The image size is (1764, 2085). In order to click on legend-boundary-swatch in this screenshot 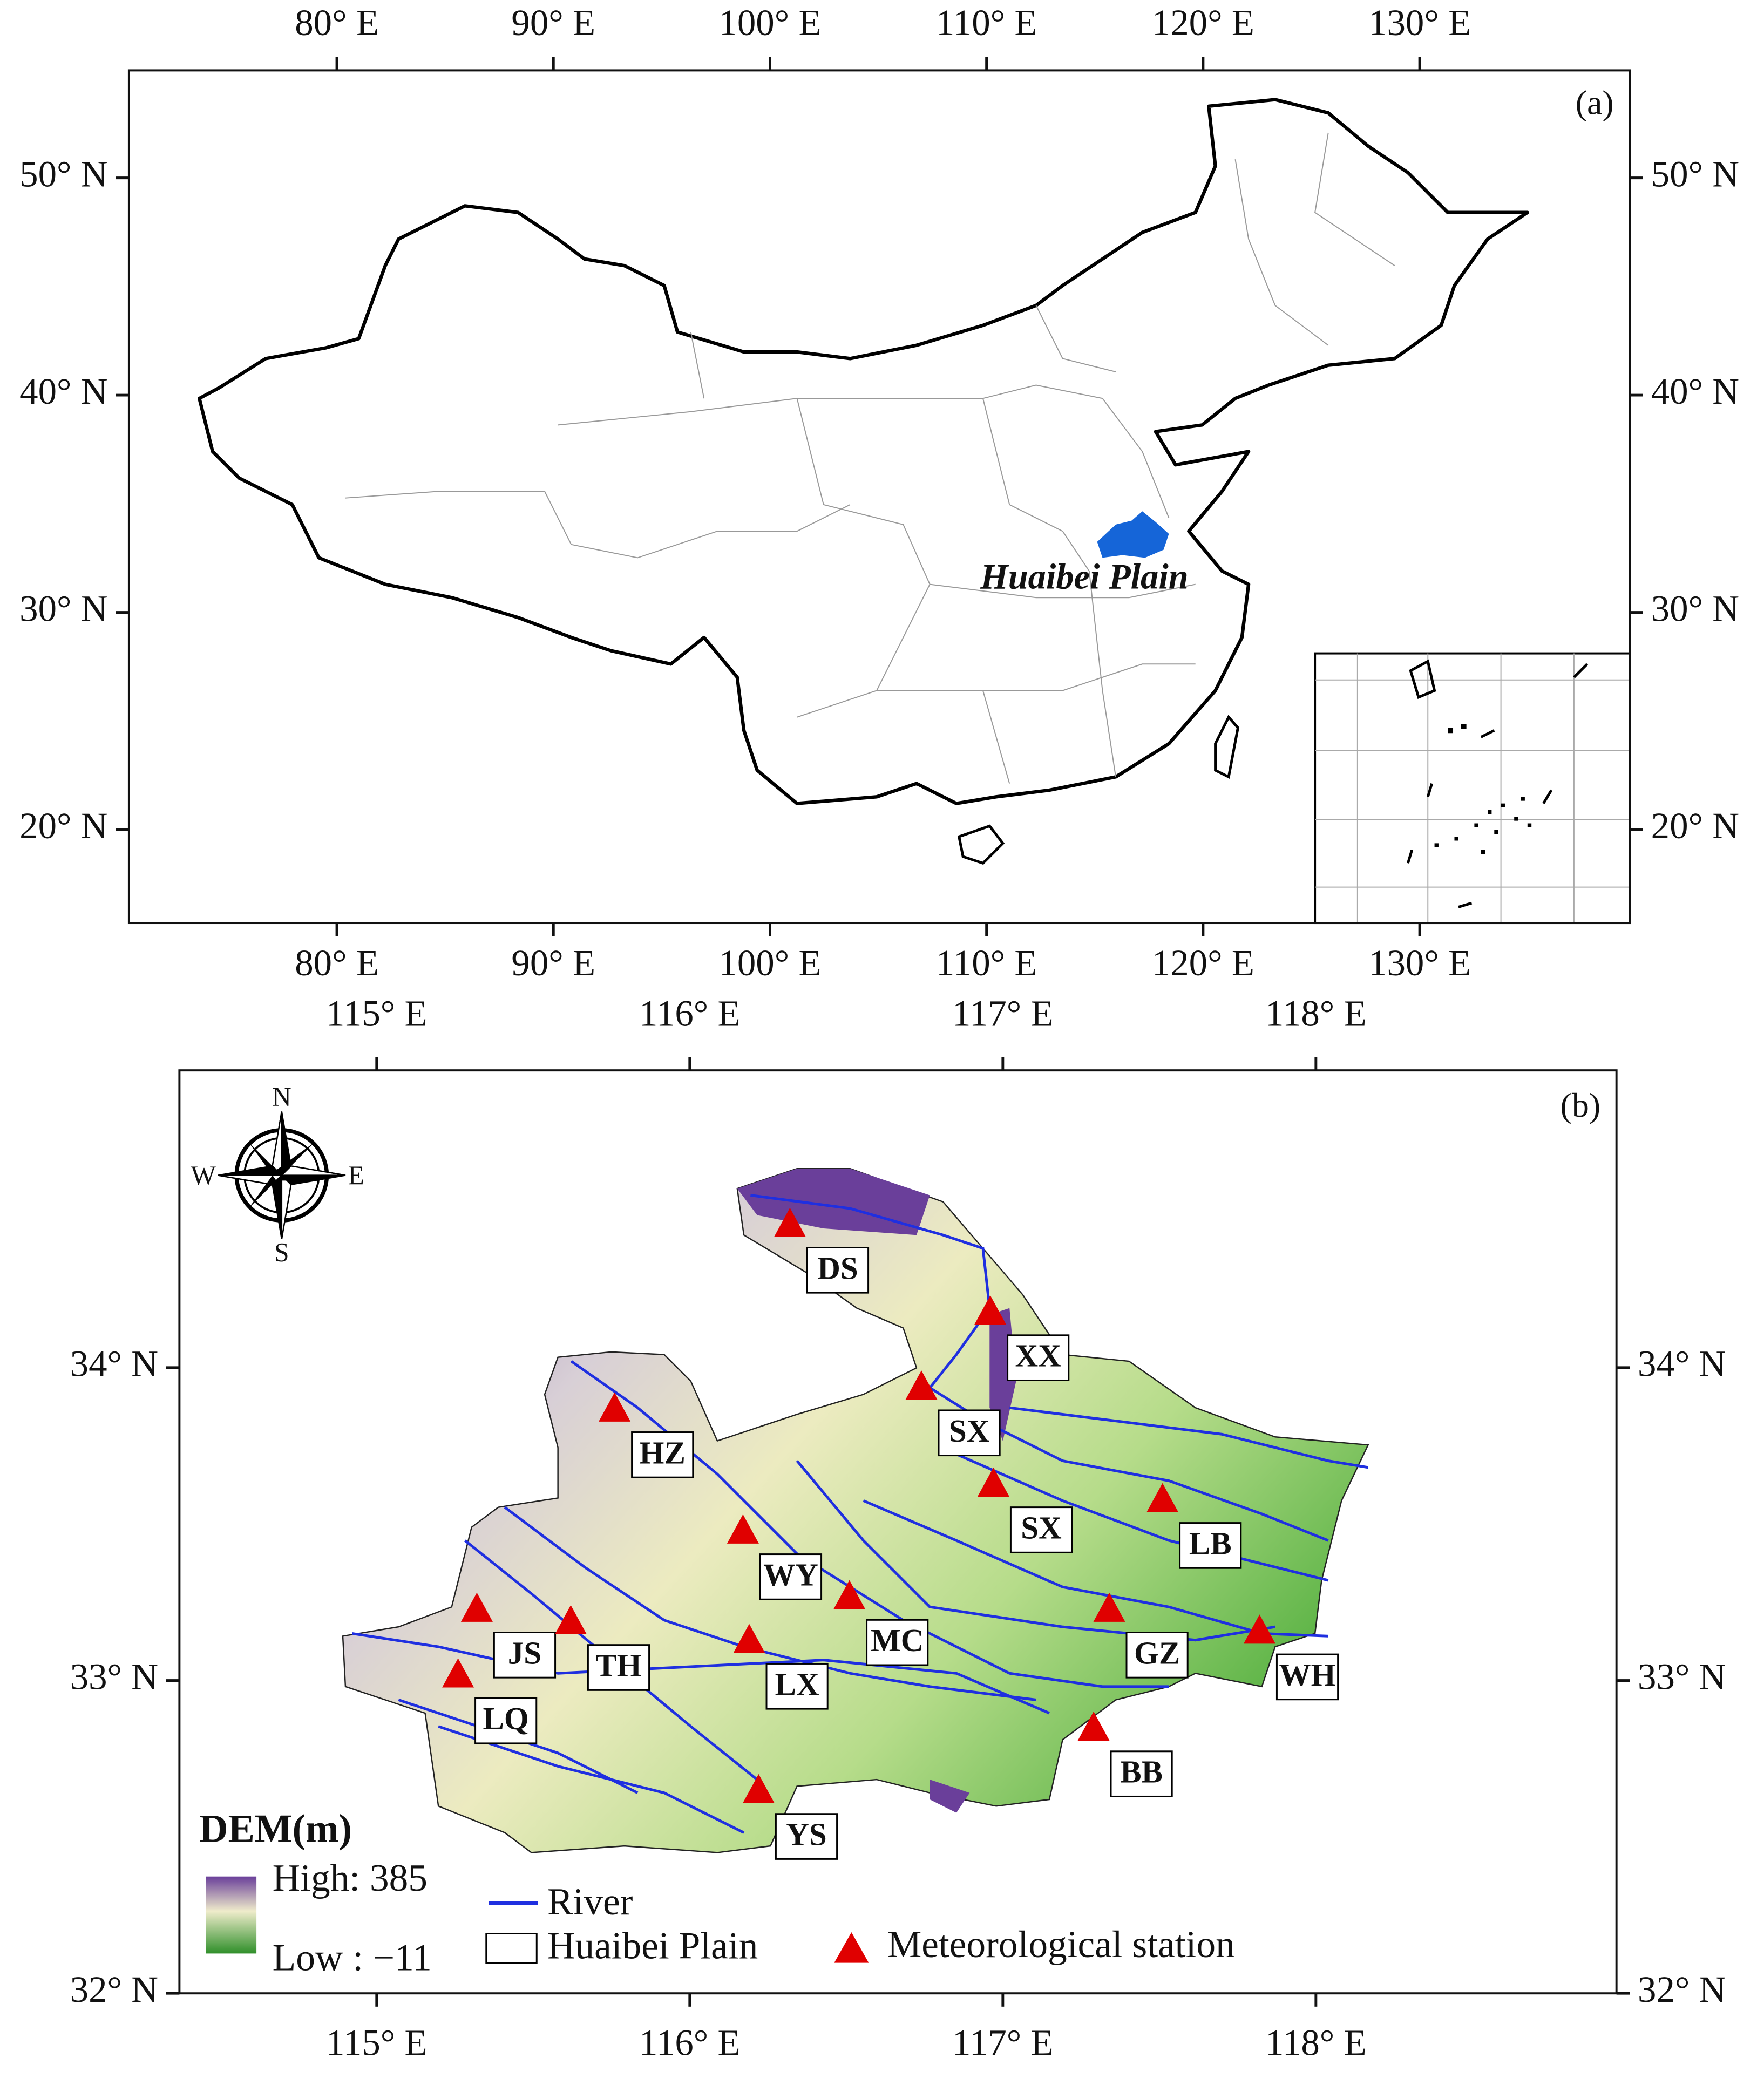, I will do `click(511, 1949)`.